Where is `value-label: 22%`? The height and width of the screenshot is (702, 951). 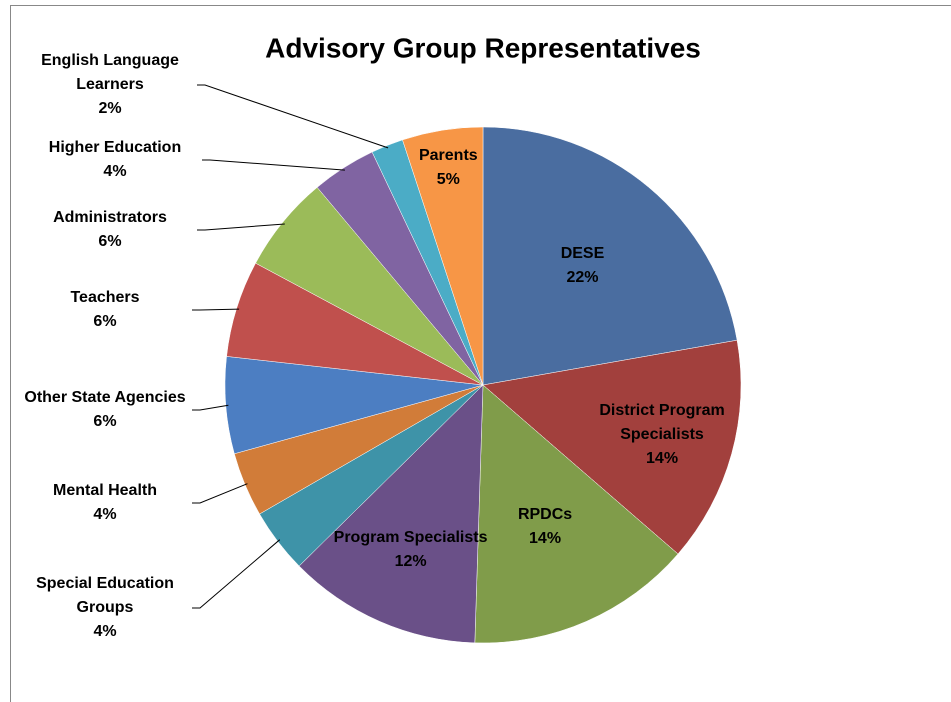 value-label: 22% is located at coordinates (582, 278).